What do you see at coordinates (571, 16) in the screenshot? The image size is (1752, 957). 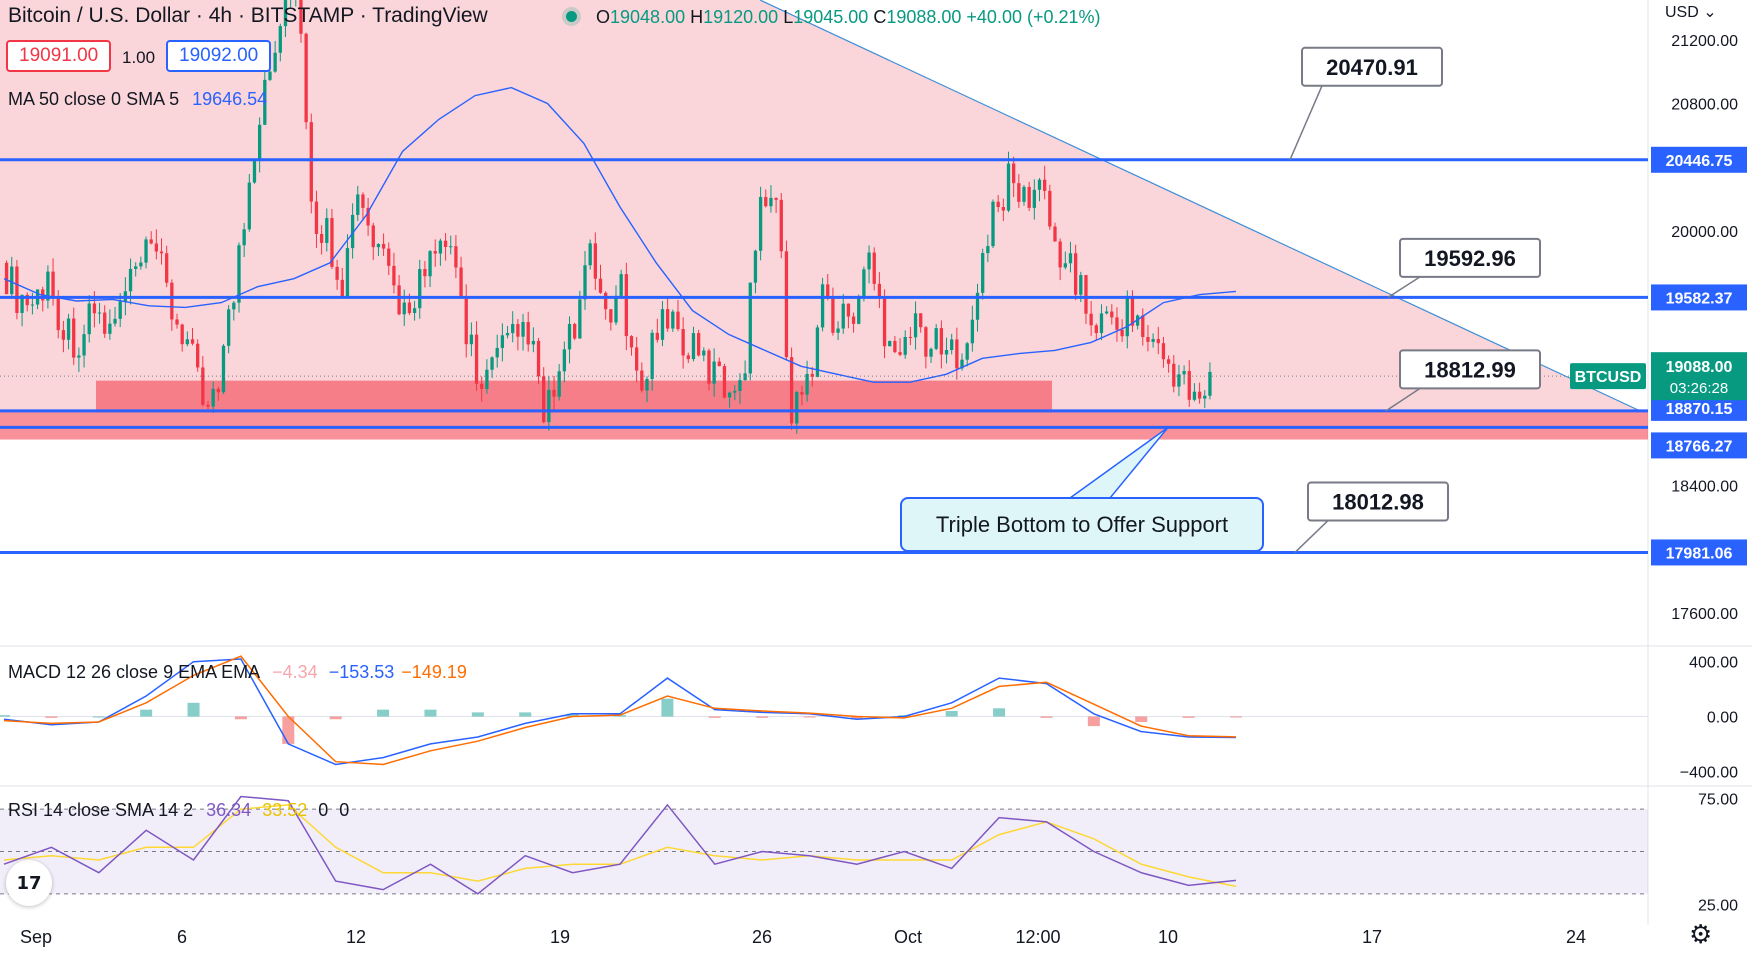 I see `market-open-dot-icon` at bounding box center [571, 16].